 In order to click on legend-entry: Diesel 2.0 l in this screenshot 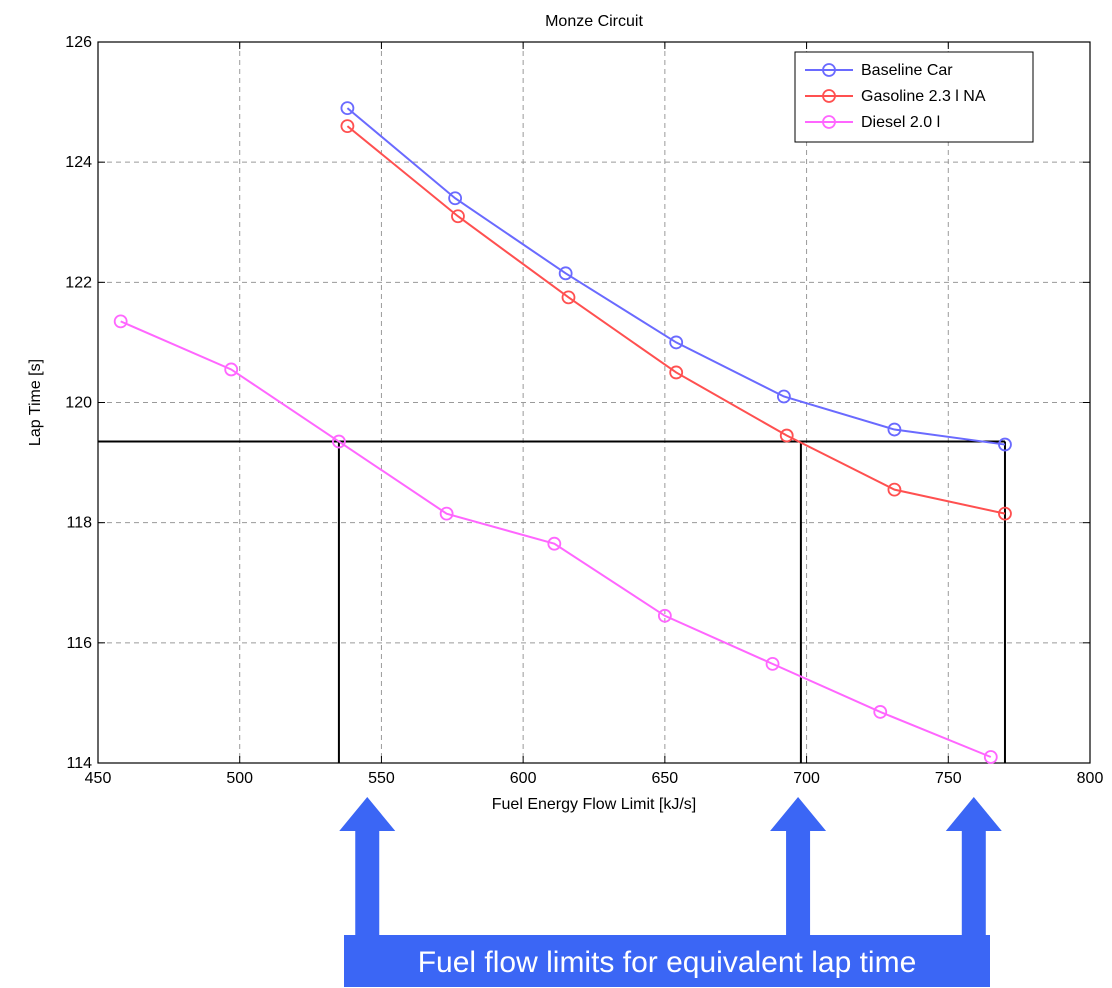, I will do `click(872, 122)`.